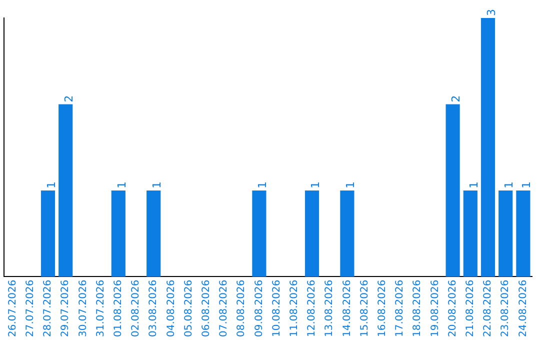  I want to click on x-tick-label: 19.08.2026, so click(435, 309).